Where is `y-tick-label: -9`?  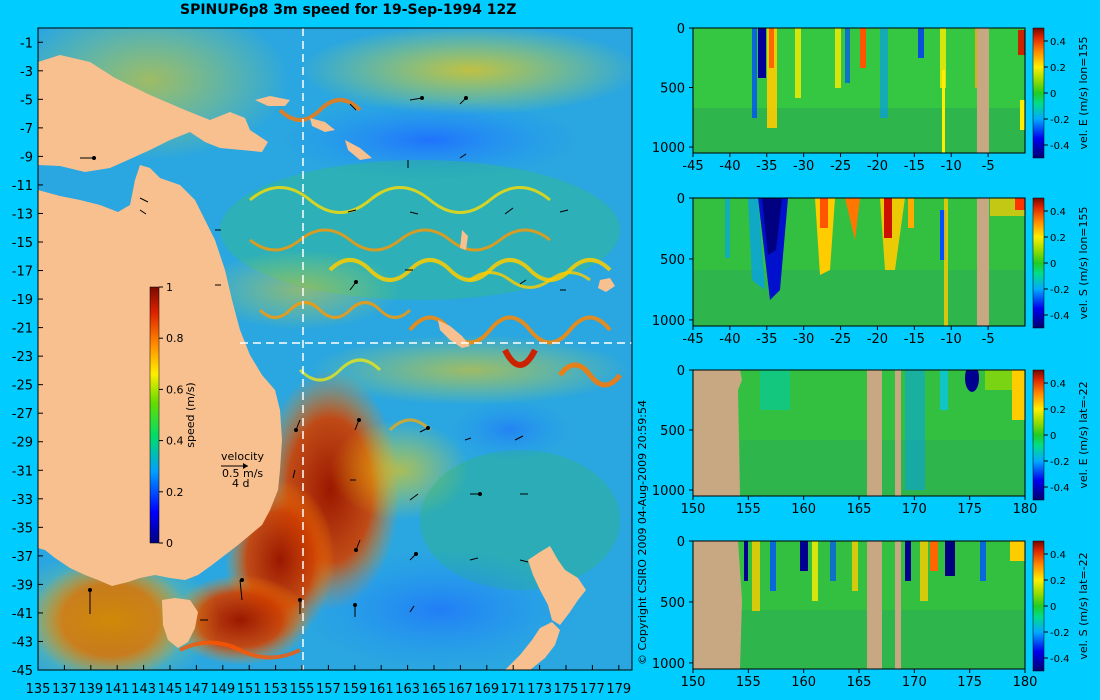 y-tick-label: -9 is located at coordinates (26, 157).